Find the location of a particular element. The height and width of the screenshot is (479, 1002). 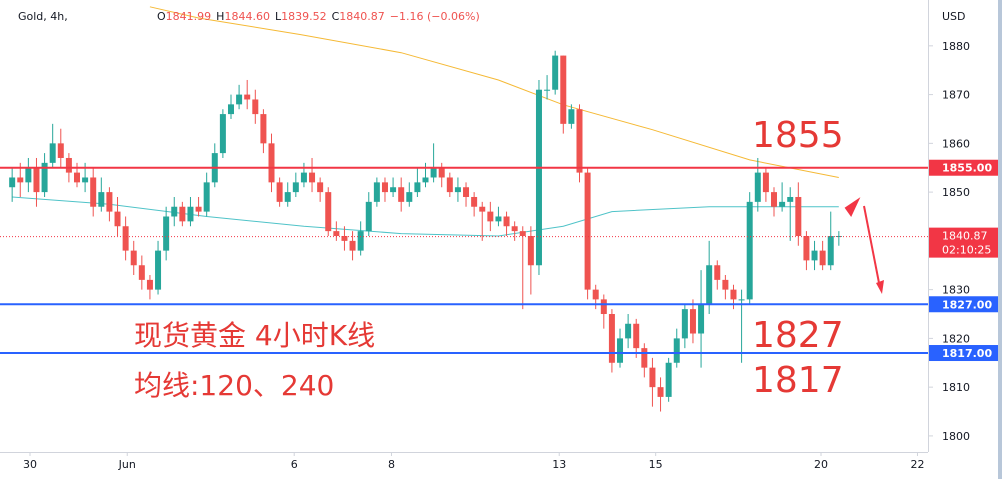

currency: USD is located at coordinates (954, 16).